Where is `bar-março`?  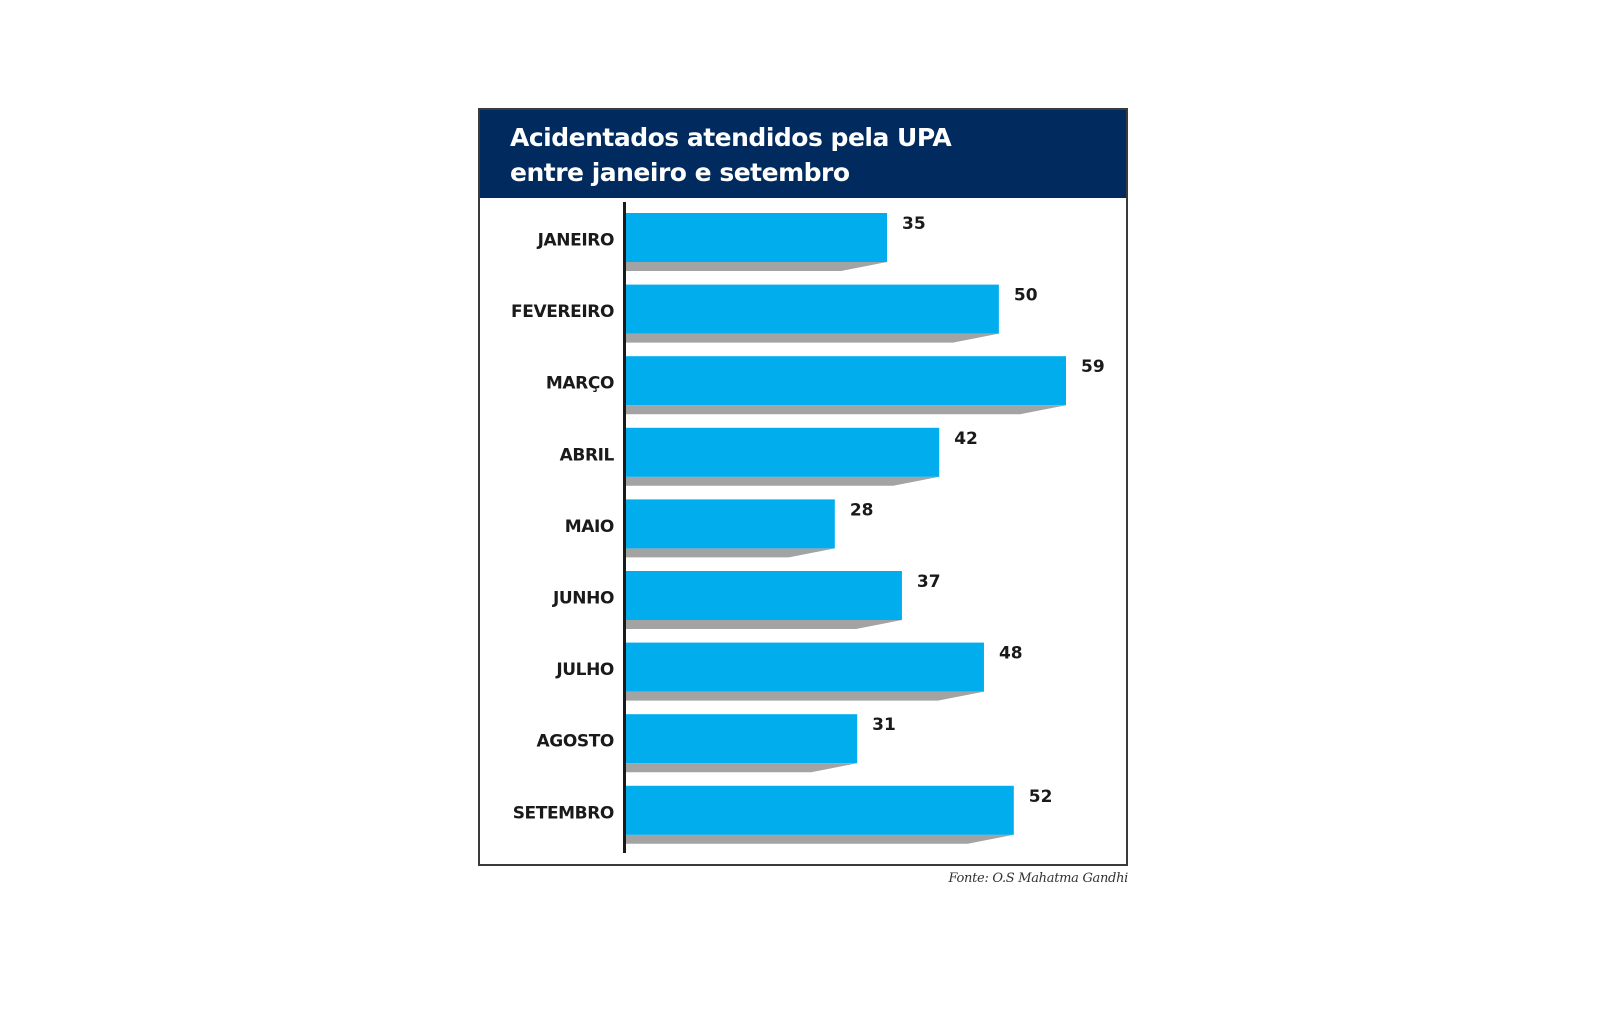 bar-março is located at coordinates (846, 381).